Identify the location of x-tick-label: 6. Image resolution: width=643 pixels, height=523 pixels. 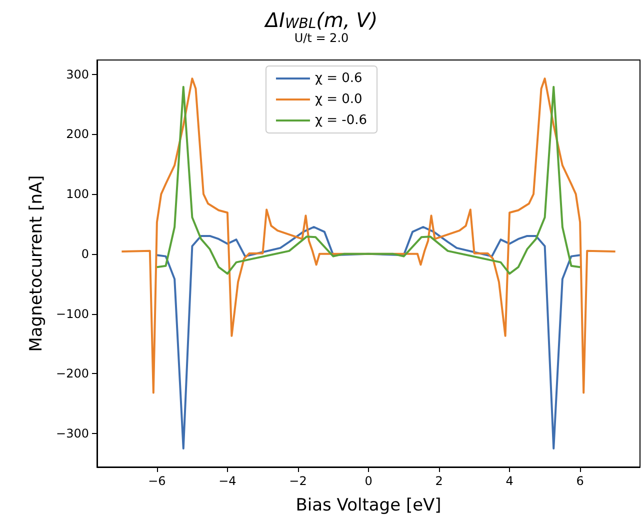
(580, 481).